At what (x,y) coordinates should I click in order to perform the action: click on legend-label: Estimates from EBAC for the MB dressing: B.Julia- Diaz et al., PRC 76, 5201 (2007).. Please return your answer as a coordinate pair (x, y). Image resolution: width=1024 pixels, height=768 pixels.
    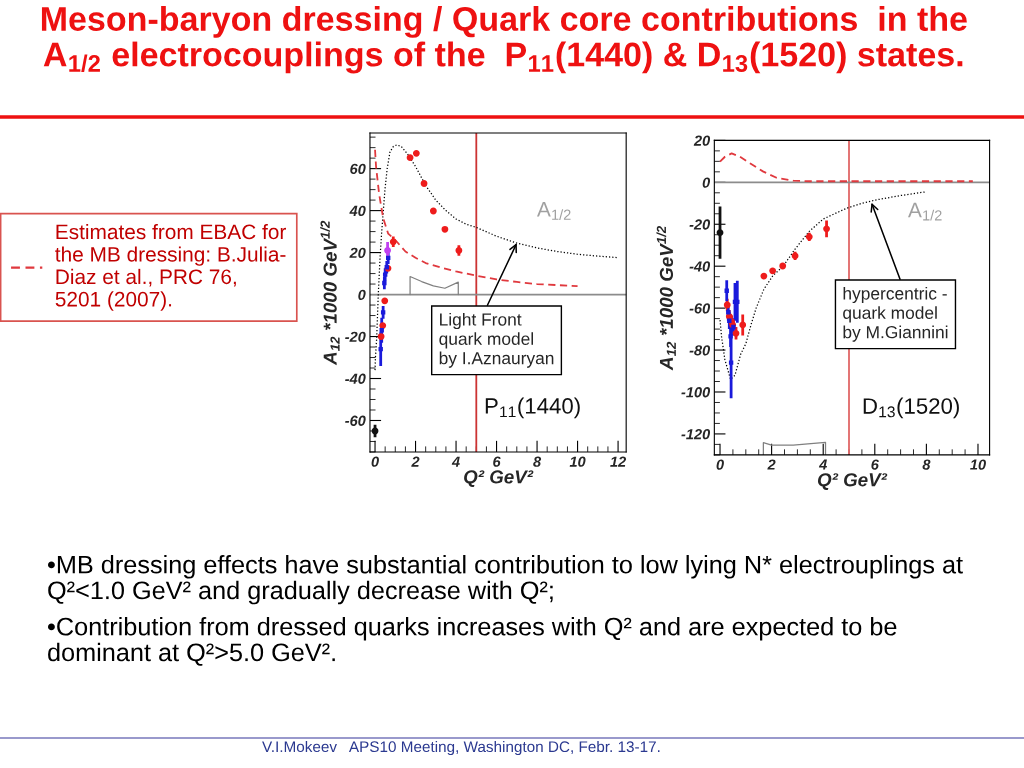
    Looking at the image, I should click on (170, 267).